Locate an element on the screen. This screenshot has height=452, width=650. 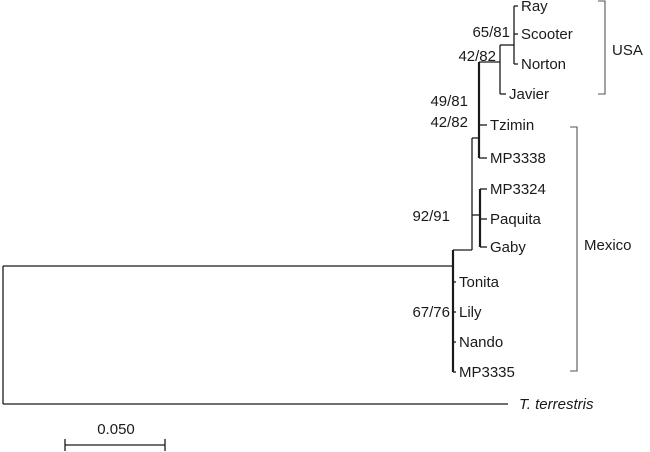
support-values: 65/81 42/82 49/81 42/82 92/91 67/76 is located at coordinates (461, 172).